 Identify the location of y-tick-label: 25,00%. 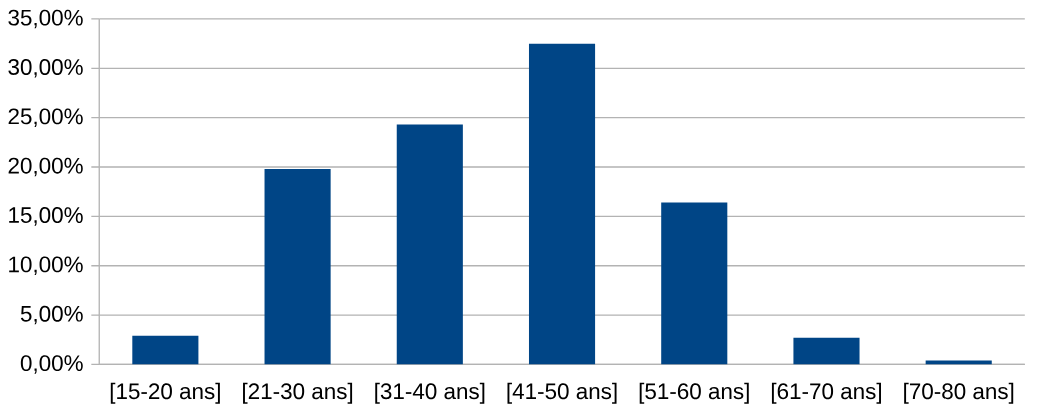
(45, 118).